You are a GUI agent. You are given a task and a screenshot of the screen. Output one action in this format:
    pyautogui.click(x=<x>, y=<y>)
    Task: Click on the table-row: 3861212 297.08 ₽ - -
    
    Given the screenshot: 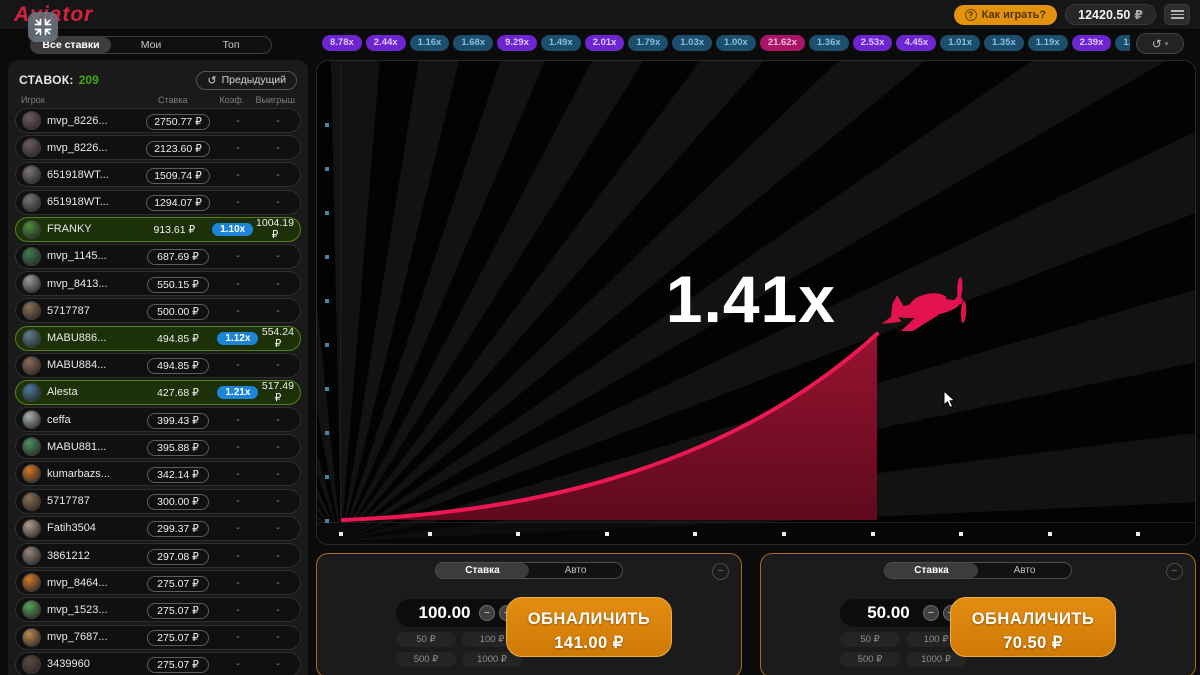 What is the action you would take?
    pyautogui.click(x=158, y=555)
    